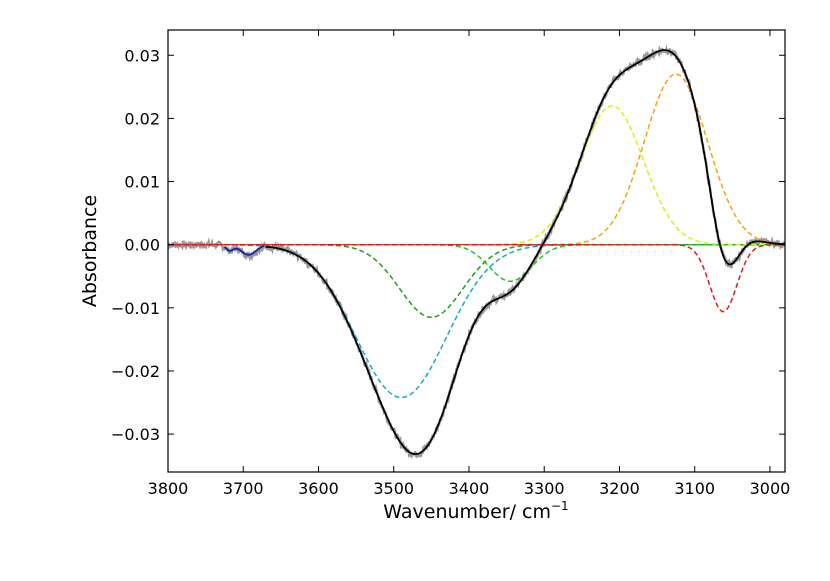 The image size is (830, 581). Describe the element at coordinates (544, 488) in the screenshot. I see `x-tick-label: 3300` at that location.